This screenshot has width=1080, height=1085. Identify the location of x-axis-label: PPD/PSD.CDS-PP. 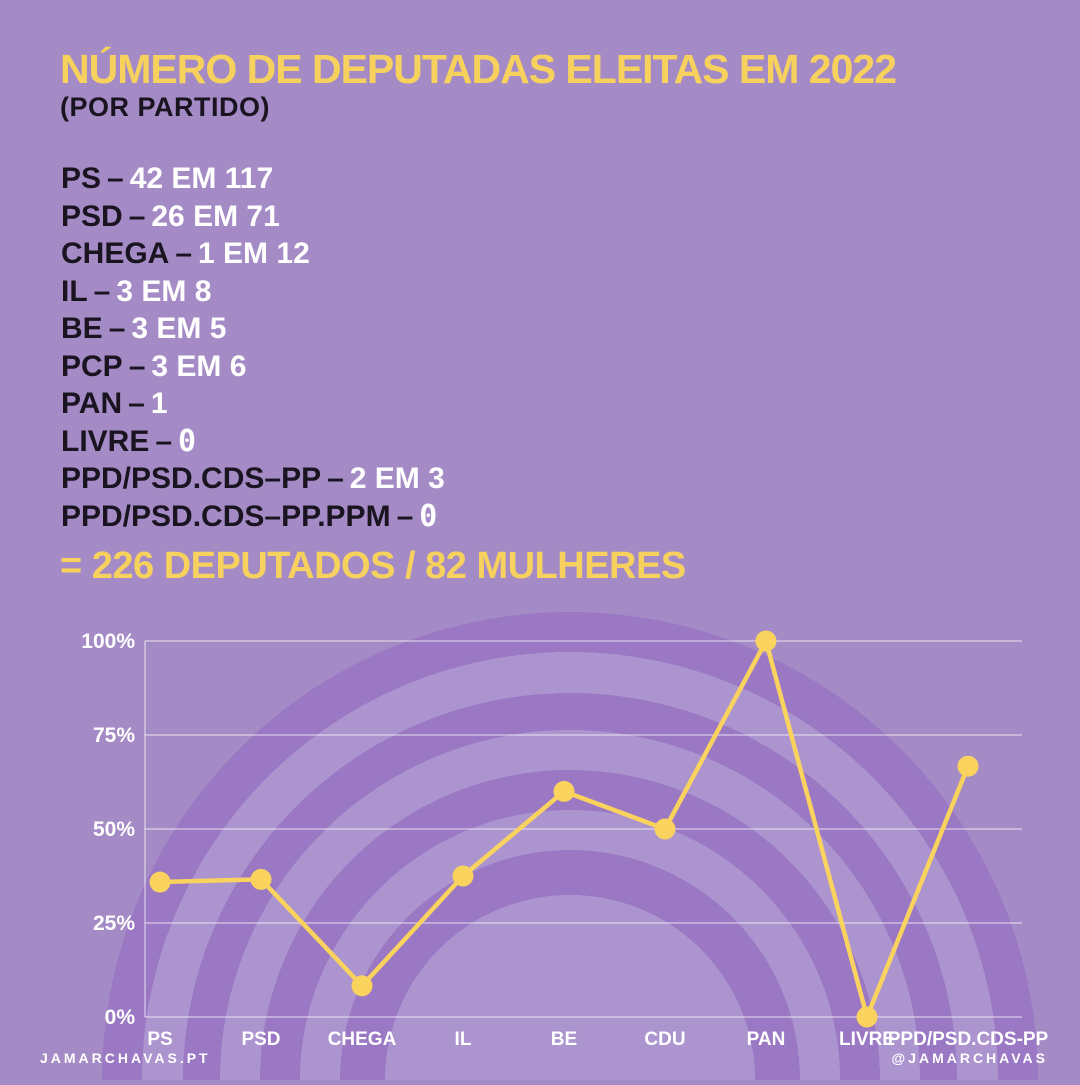
(968, 1039).